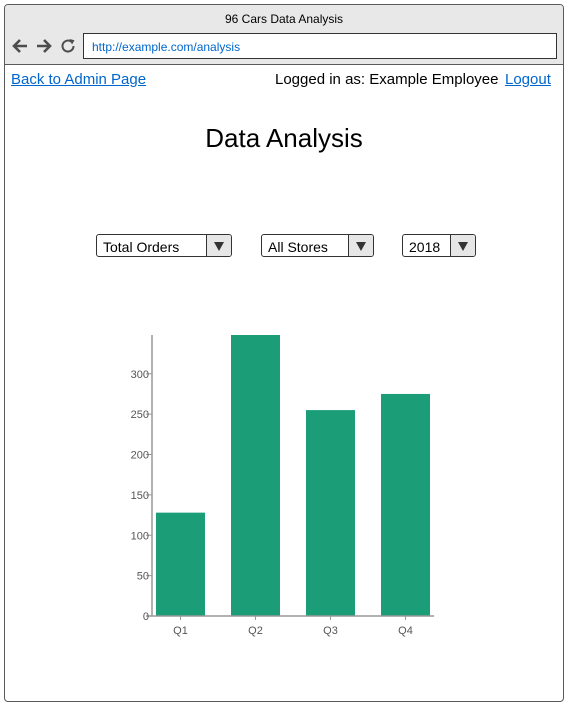 The image size is (570, 711). What do you see at coordinates (320, 46) in the screenshot?
I see `address-bar: http://example.com/analysis` at bounding box center [320, 46].